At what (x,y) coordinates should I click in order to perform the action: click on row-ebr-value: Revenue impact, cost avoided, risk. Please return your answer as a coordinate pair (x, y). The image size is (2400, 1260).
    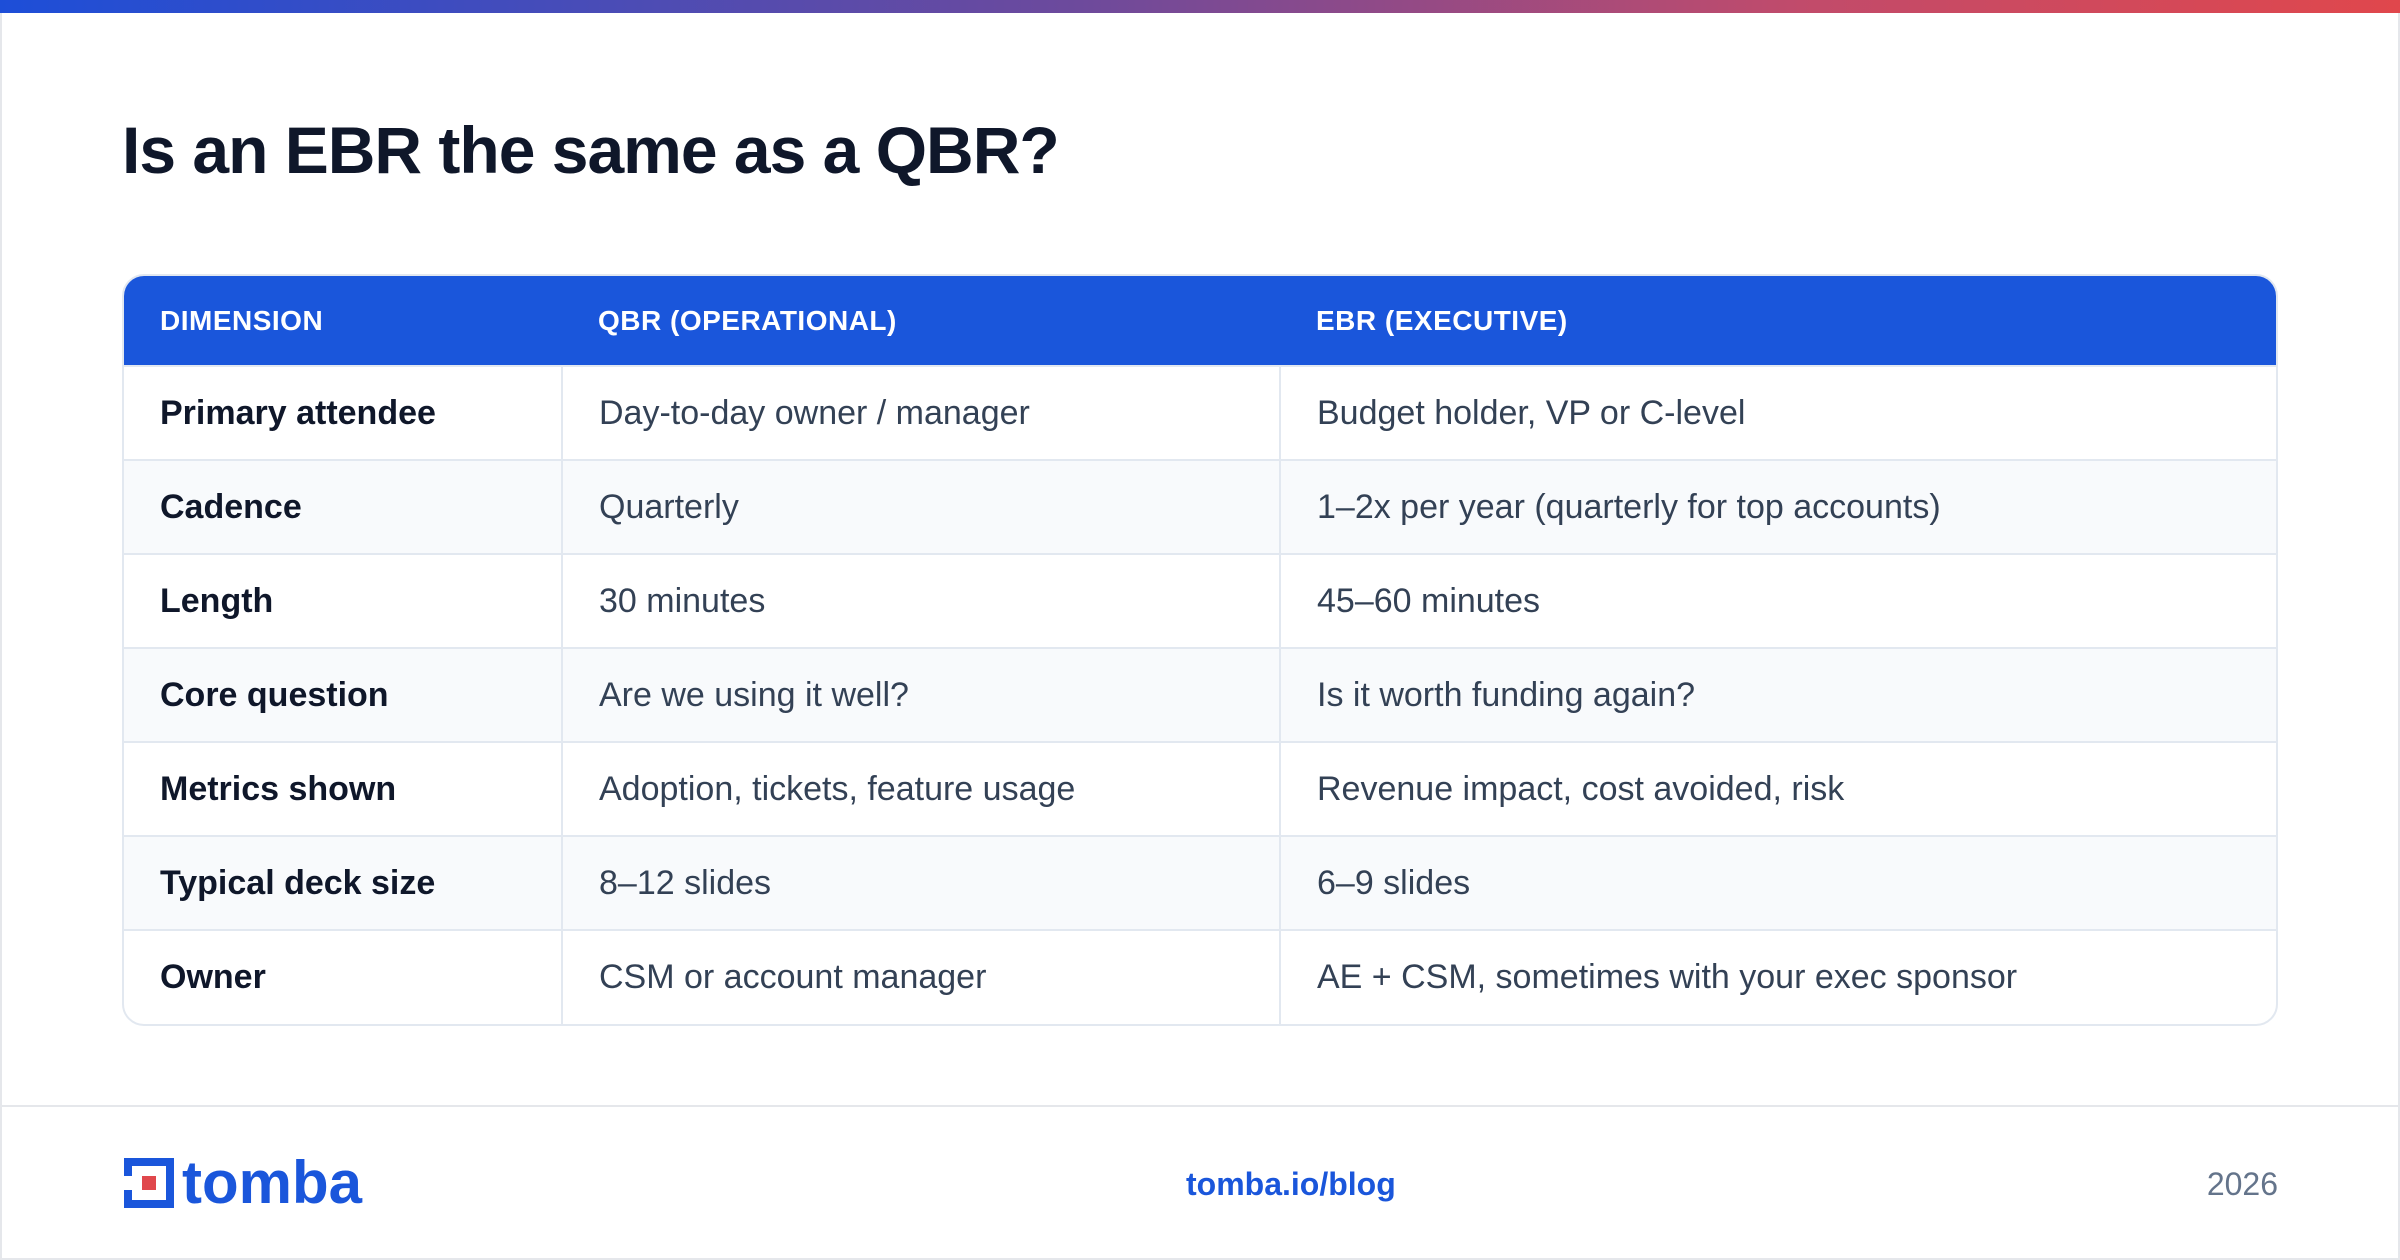
    Looking at the image, I should click on (1777, 788).